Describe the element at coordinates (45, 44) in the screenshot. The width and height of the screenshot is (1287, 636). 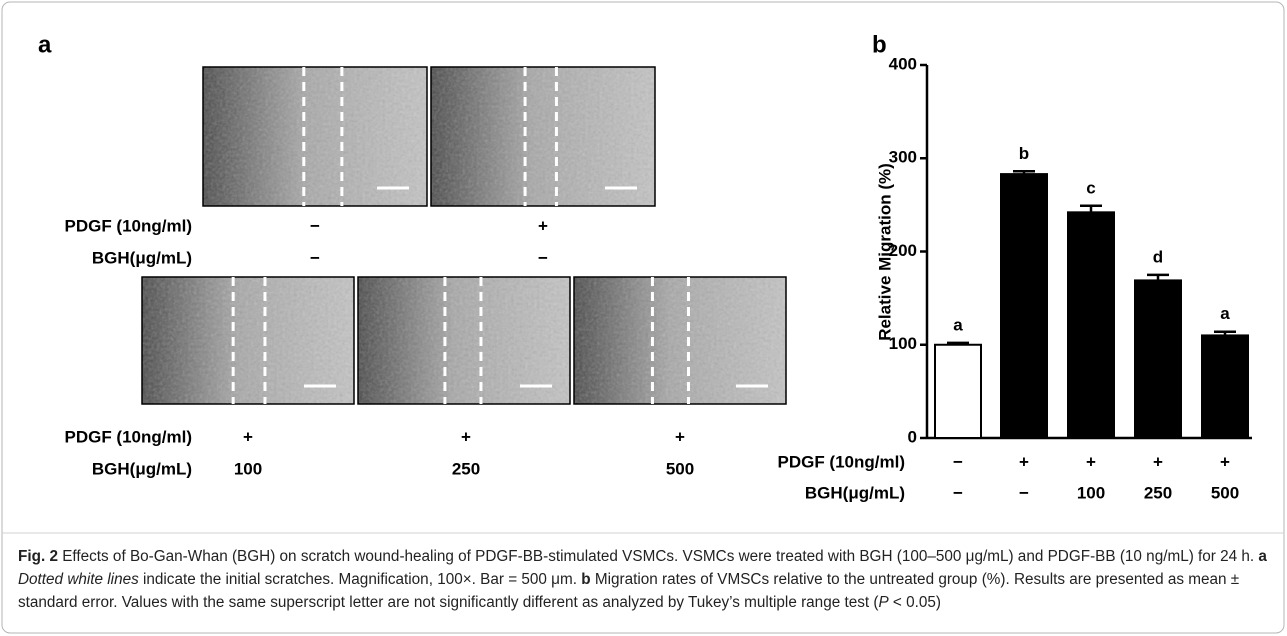
I see `panel-label: a` at that location.